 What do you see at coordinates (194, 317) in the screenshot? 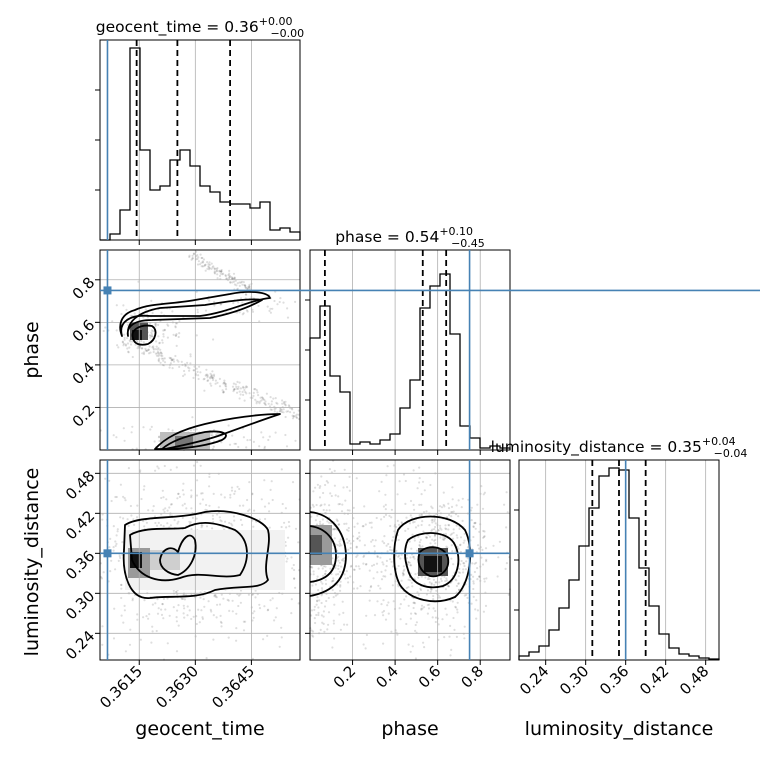
I see `contour-mid-phase-geocent_time` at bounding box center [194, 317].